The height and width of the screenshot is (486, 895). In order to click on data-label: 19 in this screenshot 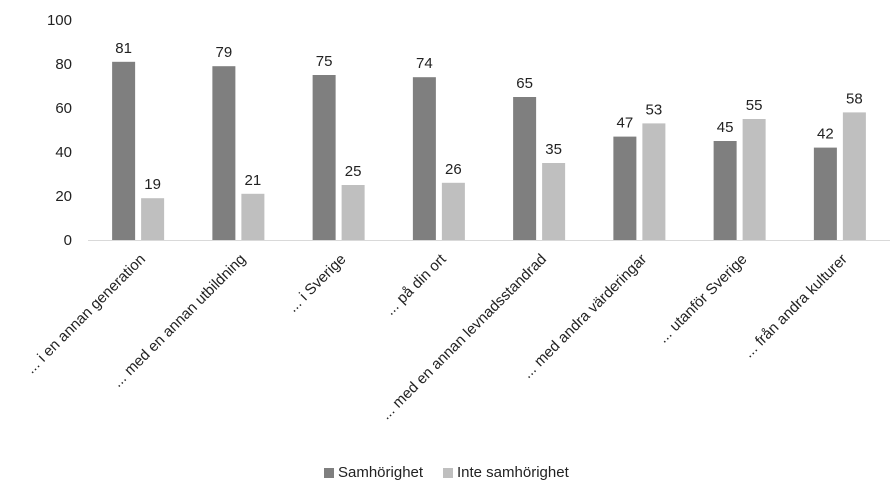, I will do `click(152, 184)`.